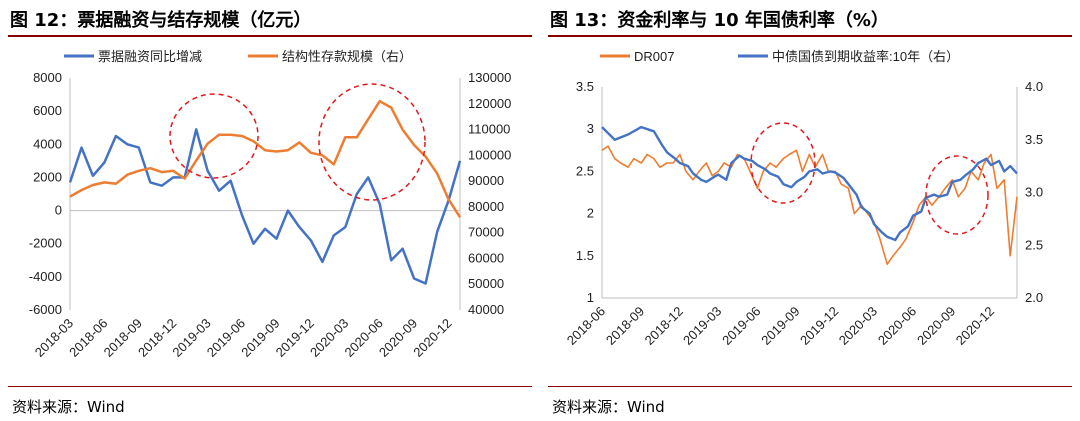 The width and height of the screenshot is (1080, 421). What do you see at coordinates (585, 255) in the screenshot?
I see `y-left-tick-label: 1.5` at bounding box center [585, 255].